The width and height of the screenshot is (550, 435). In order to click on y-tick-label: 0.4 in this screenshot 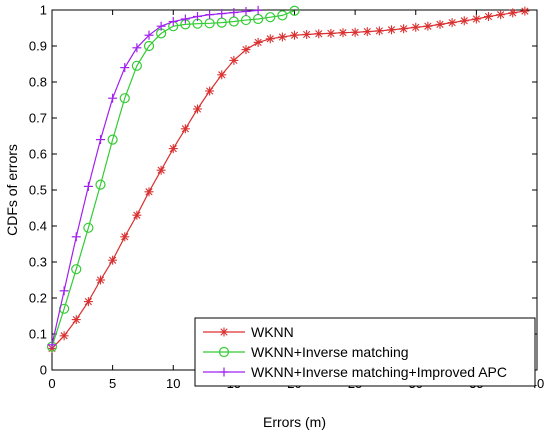, I will do `click(38, 226)`.